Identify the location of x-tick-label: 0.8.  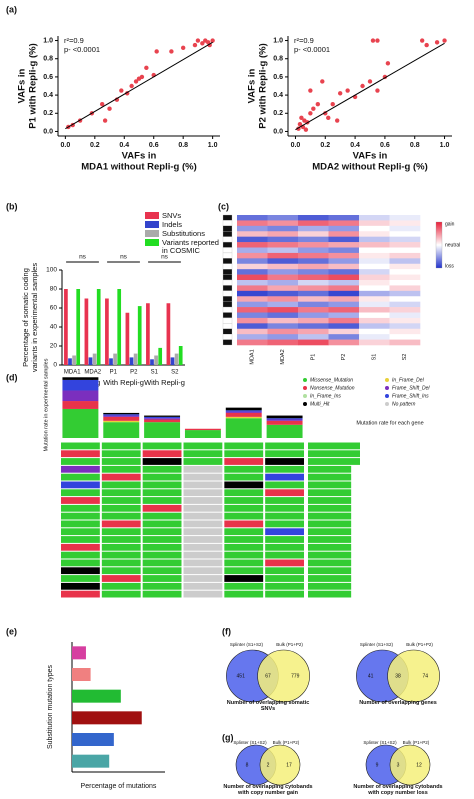
(415, 145).